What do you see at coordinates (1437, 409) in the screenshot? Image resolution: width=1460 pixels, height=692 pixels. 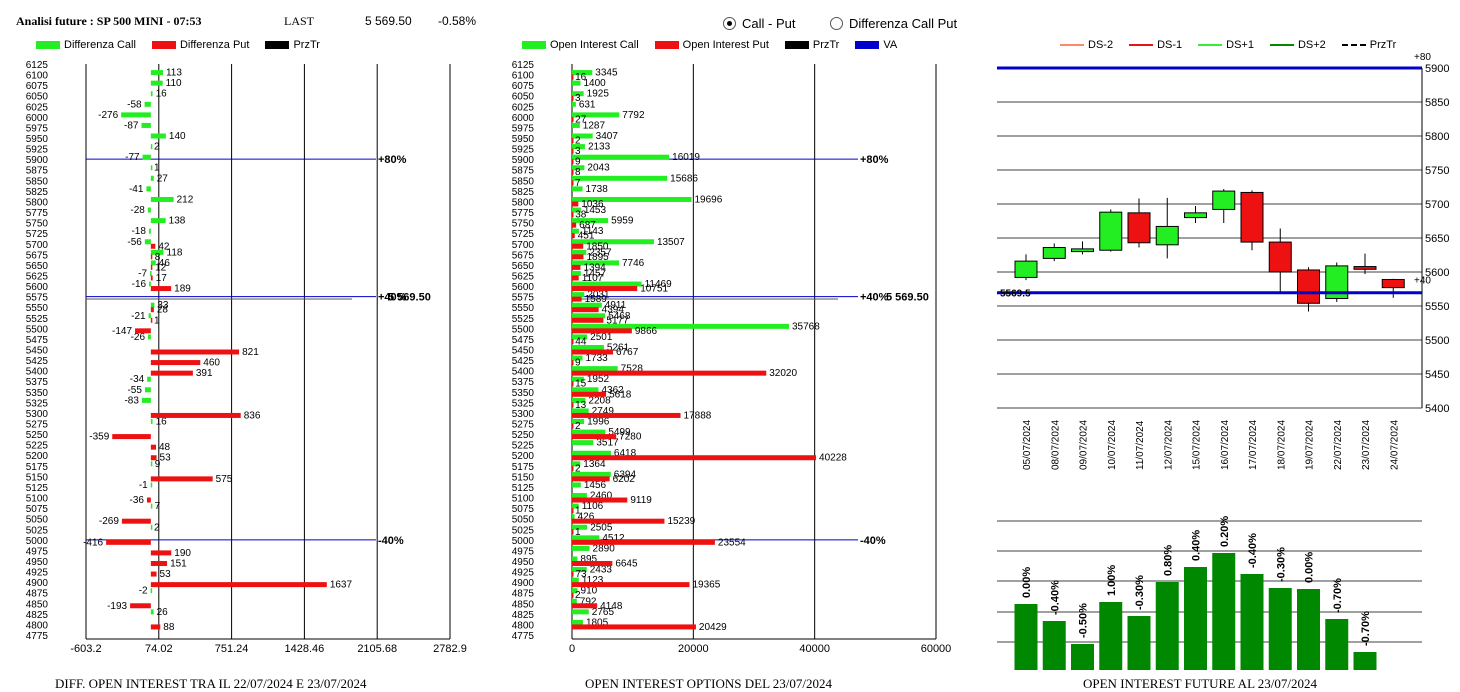 I see `y-tick-label: 5400` at bounding box center [1437, 409].